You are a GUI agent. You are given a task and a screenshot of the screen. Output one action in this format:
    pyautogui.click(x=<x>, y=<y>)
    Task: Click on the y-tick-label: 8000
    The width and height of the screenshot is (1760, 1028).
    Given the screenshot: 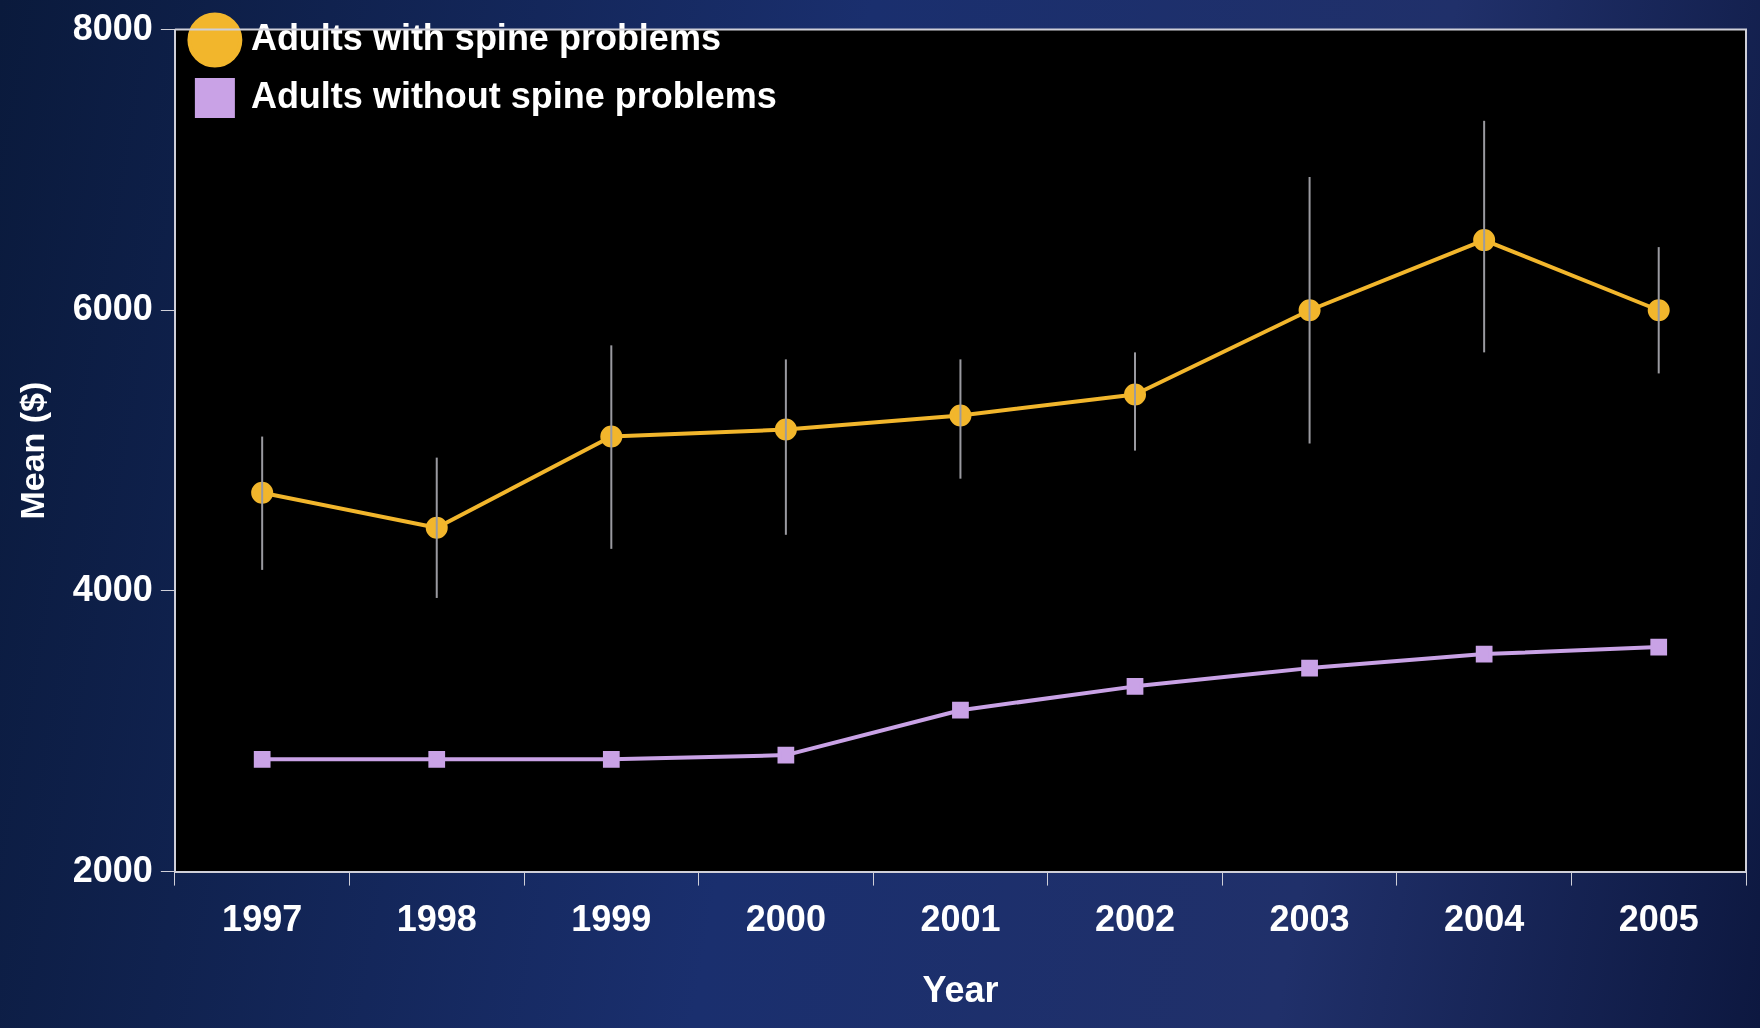 What is the action you would take?
    pyautogui.click(x=112, y=27)
    